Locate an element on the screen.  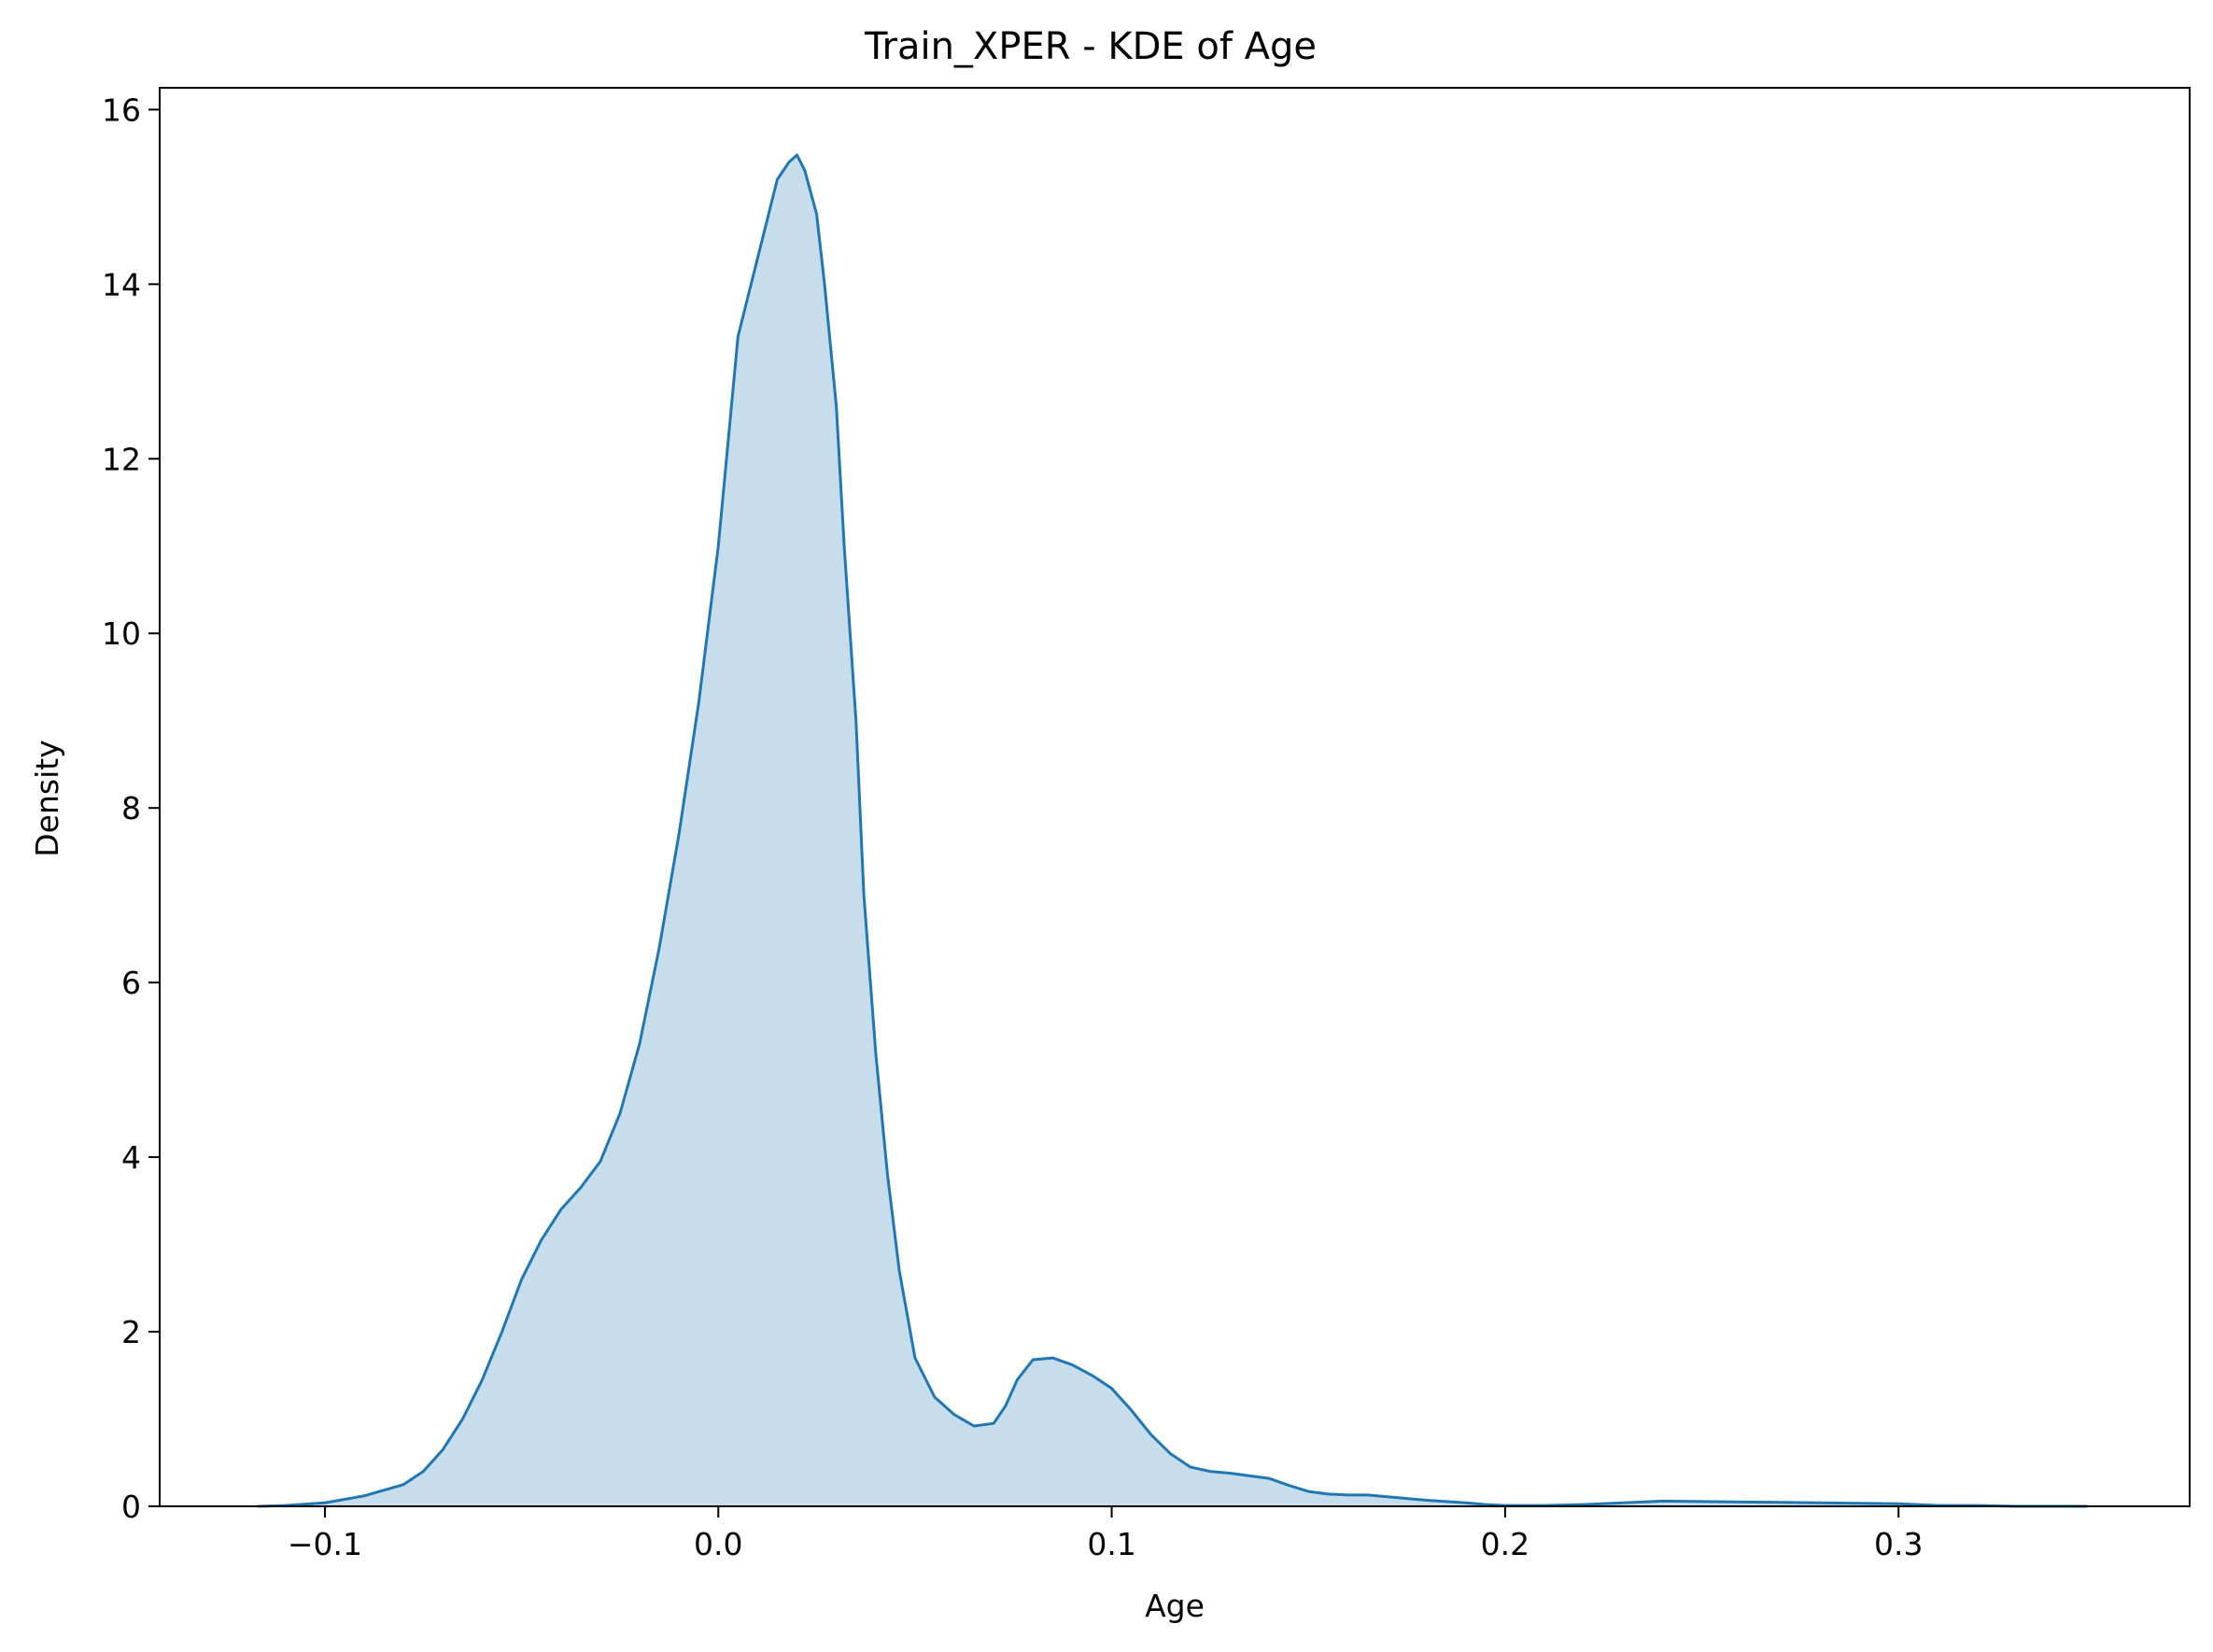
y-tick-label: 8 is located at coordinates (131, 808).